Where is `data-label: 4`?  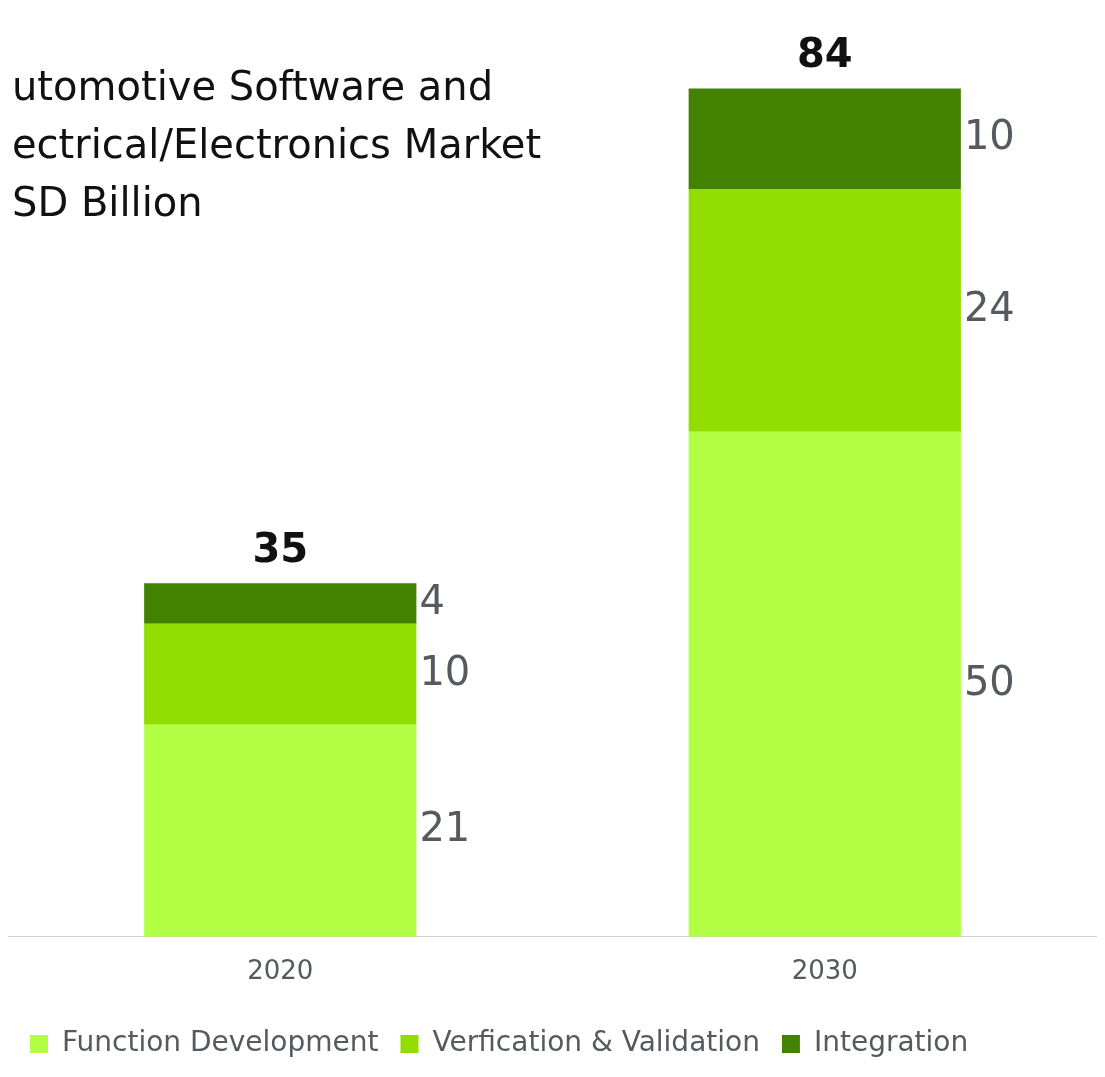
data-label: 4 is located at coordinates (432, 599).